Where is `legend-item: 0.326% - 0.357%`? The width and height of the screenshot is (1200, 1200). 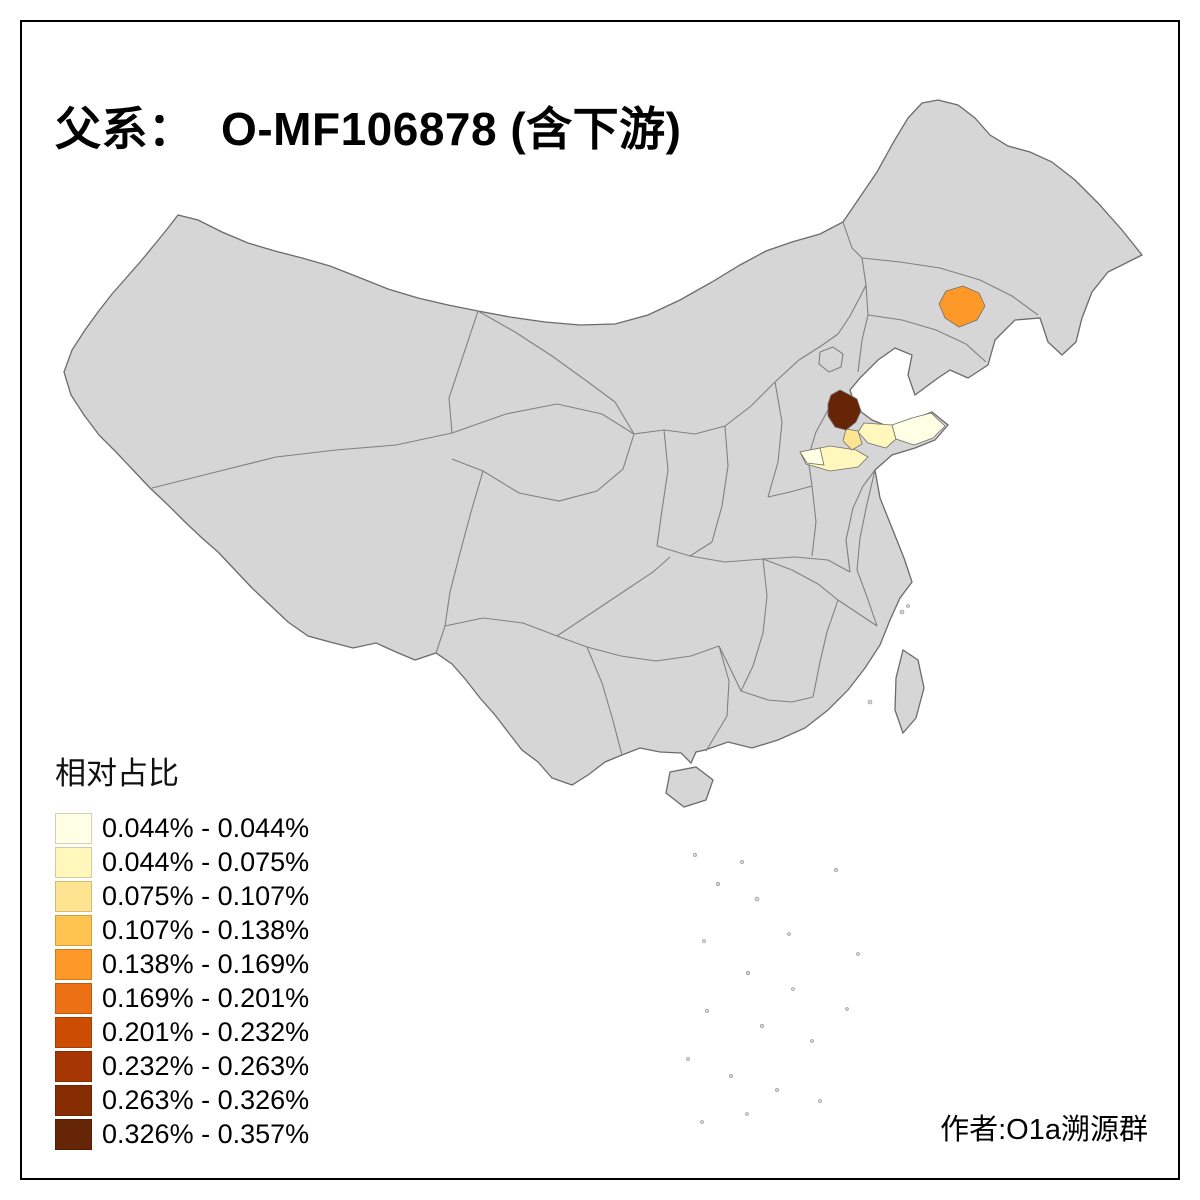 legend-item: 0.326% - 0.357% is located at coordinates (182, 1134).